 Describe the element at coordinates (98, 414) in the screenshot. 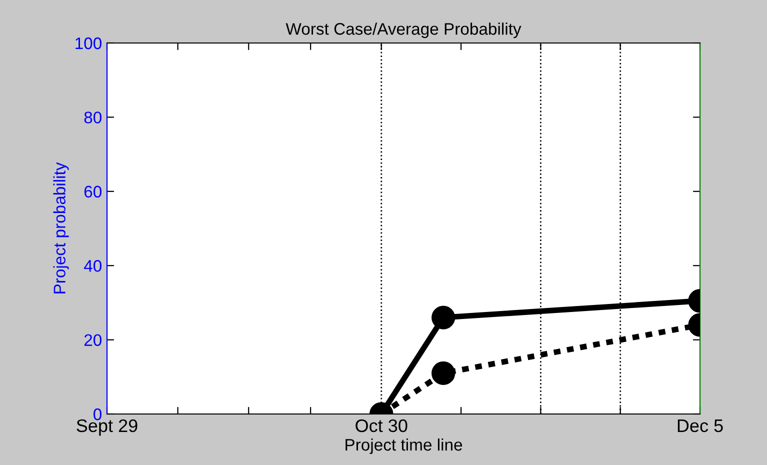

I see `y-tick-label: 0` at that location.